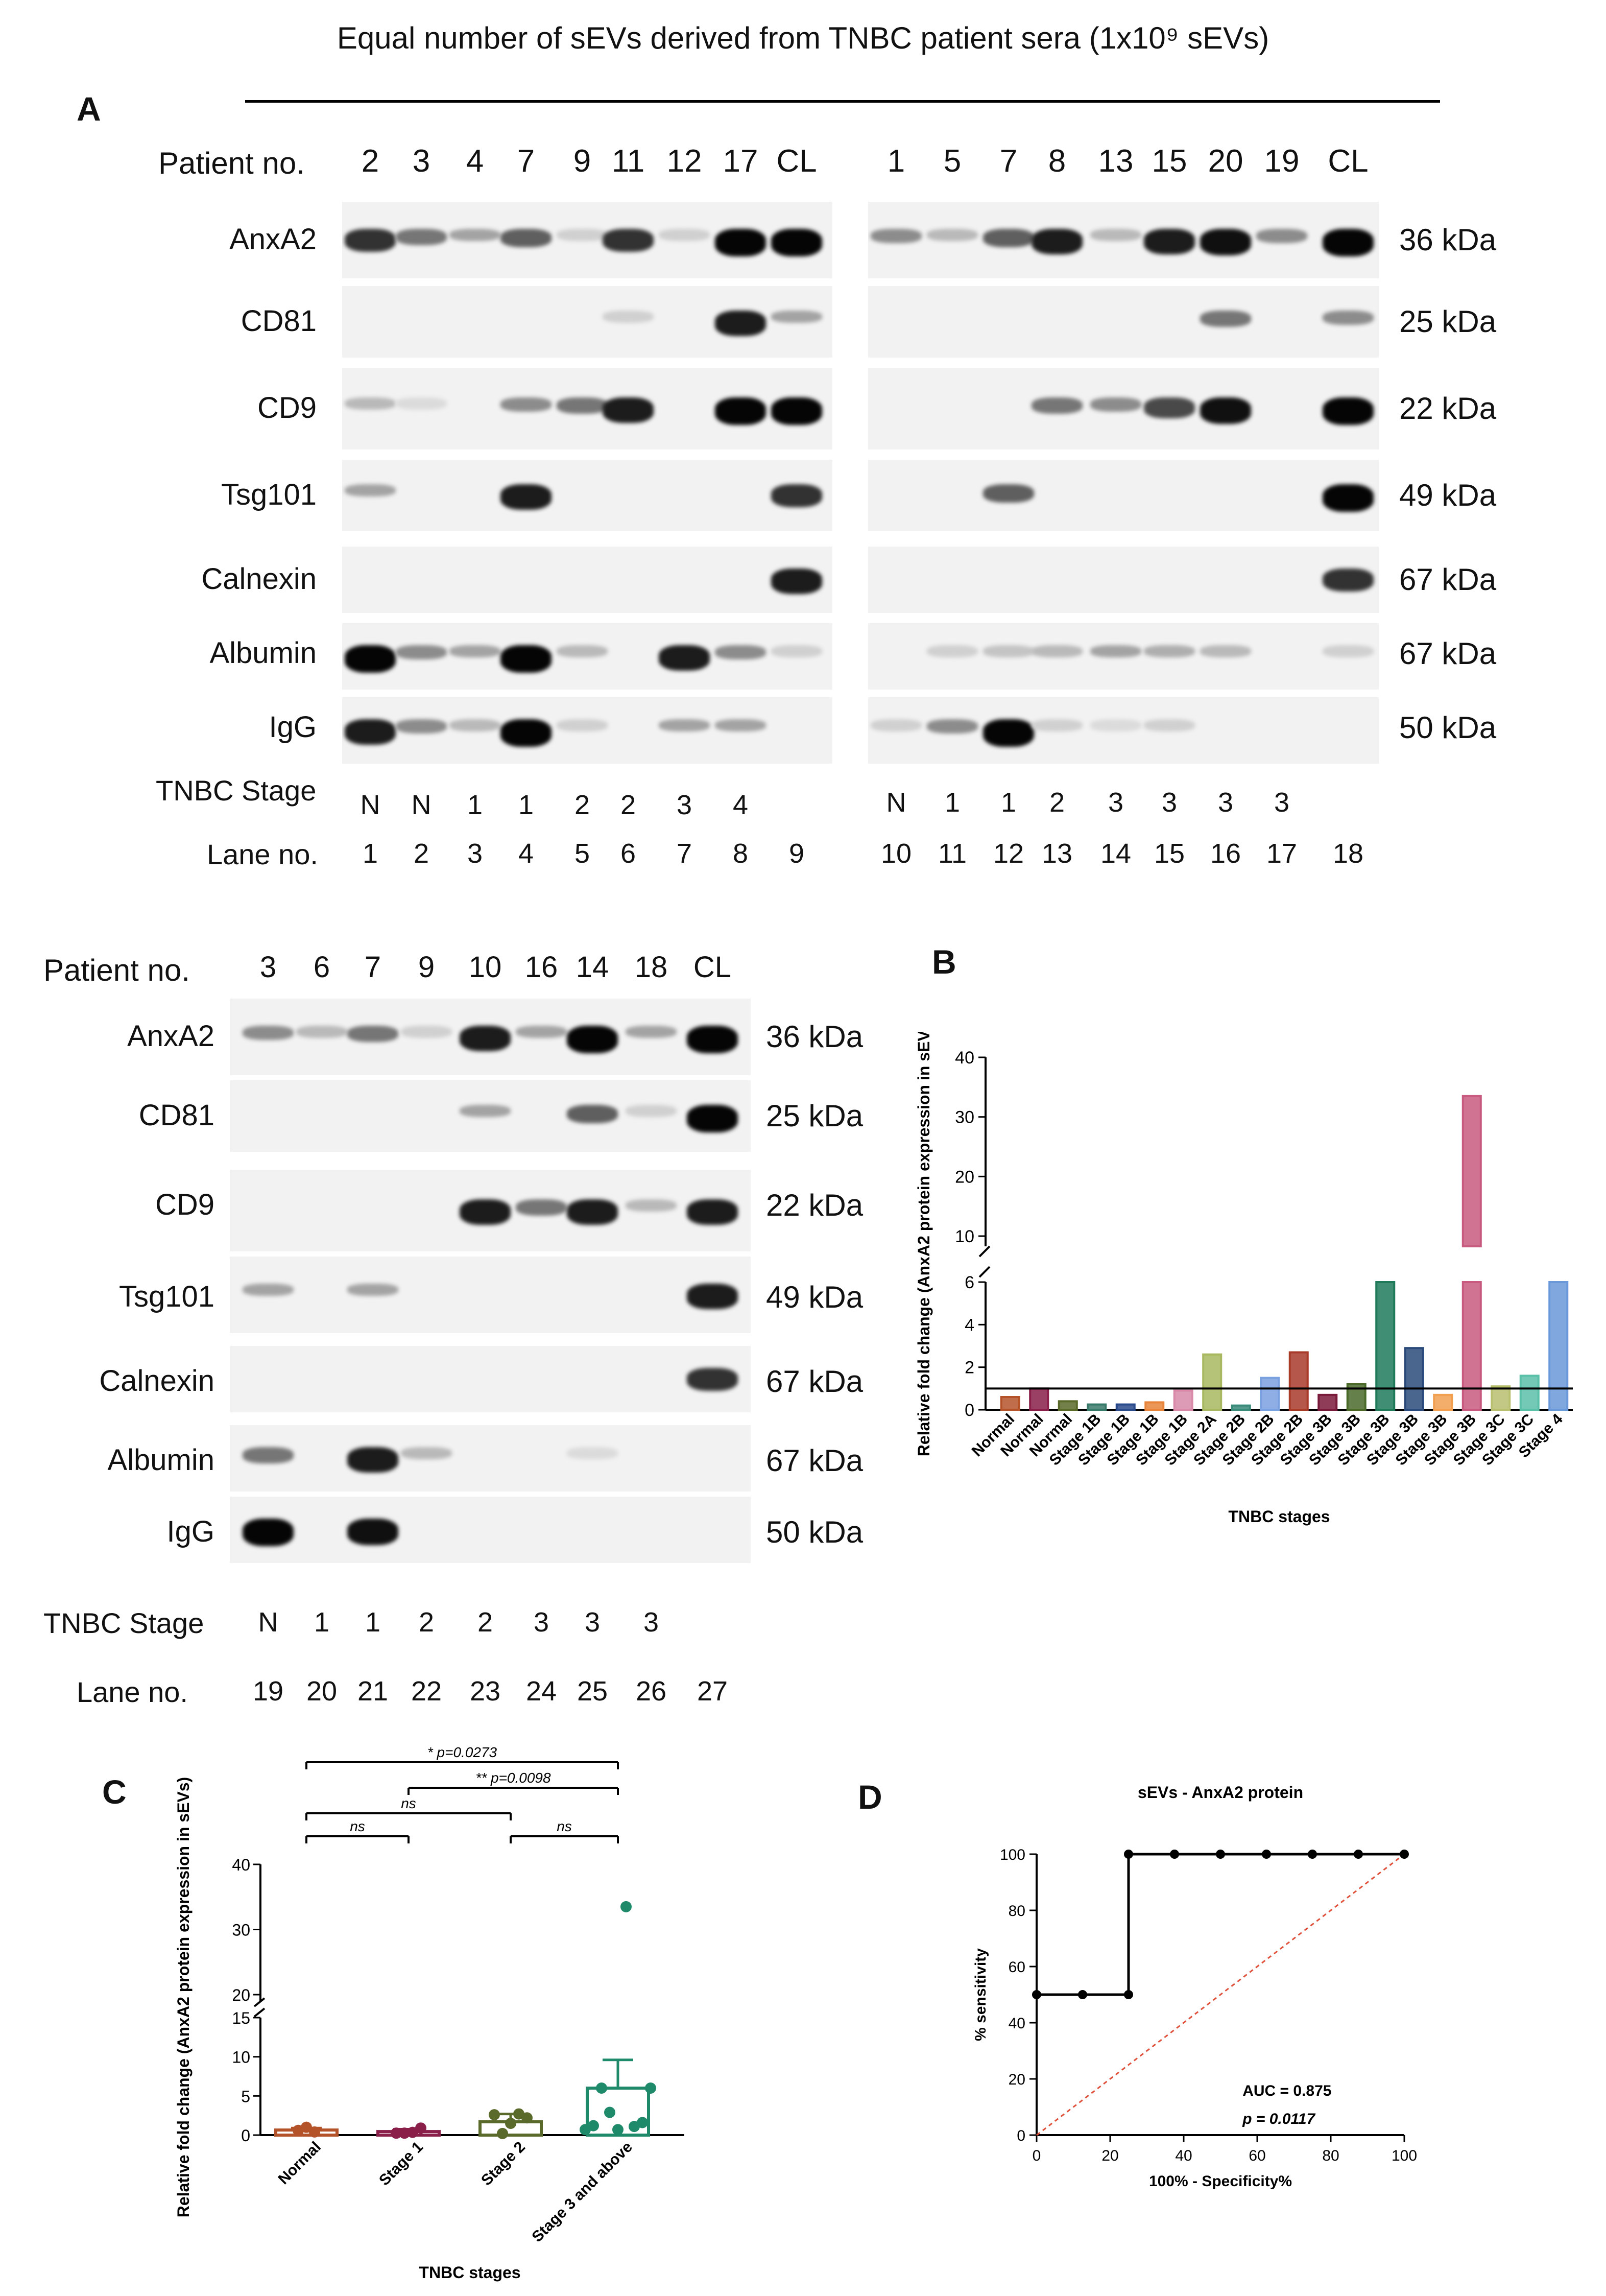 This screenshot has width=1606, height=2296. What do you see at coordinates (952, 853) in the screenshot?
I see `lane-number: 11` at bounding box center [952, 853].